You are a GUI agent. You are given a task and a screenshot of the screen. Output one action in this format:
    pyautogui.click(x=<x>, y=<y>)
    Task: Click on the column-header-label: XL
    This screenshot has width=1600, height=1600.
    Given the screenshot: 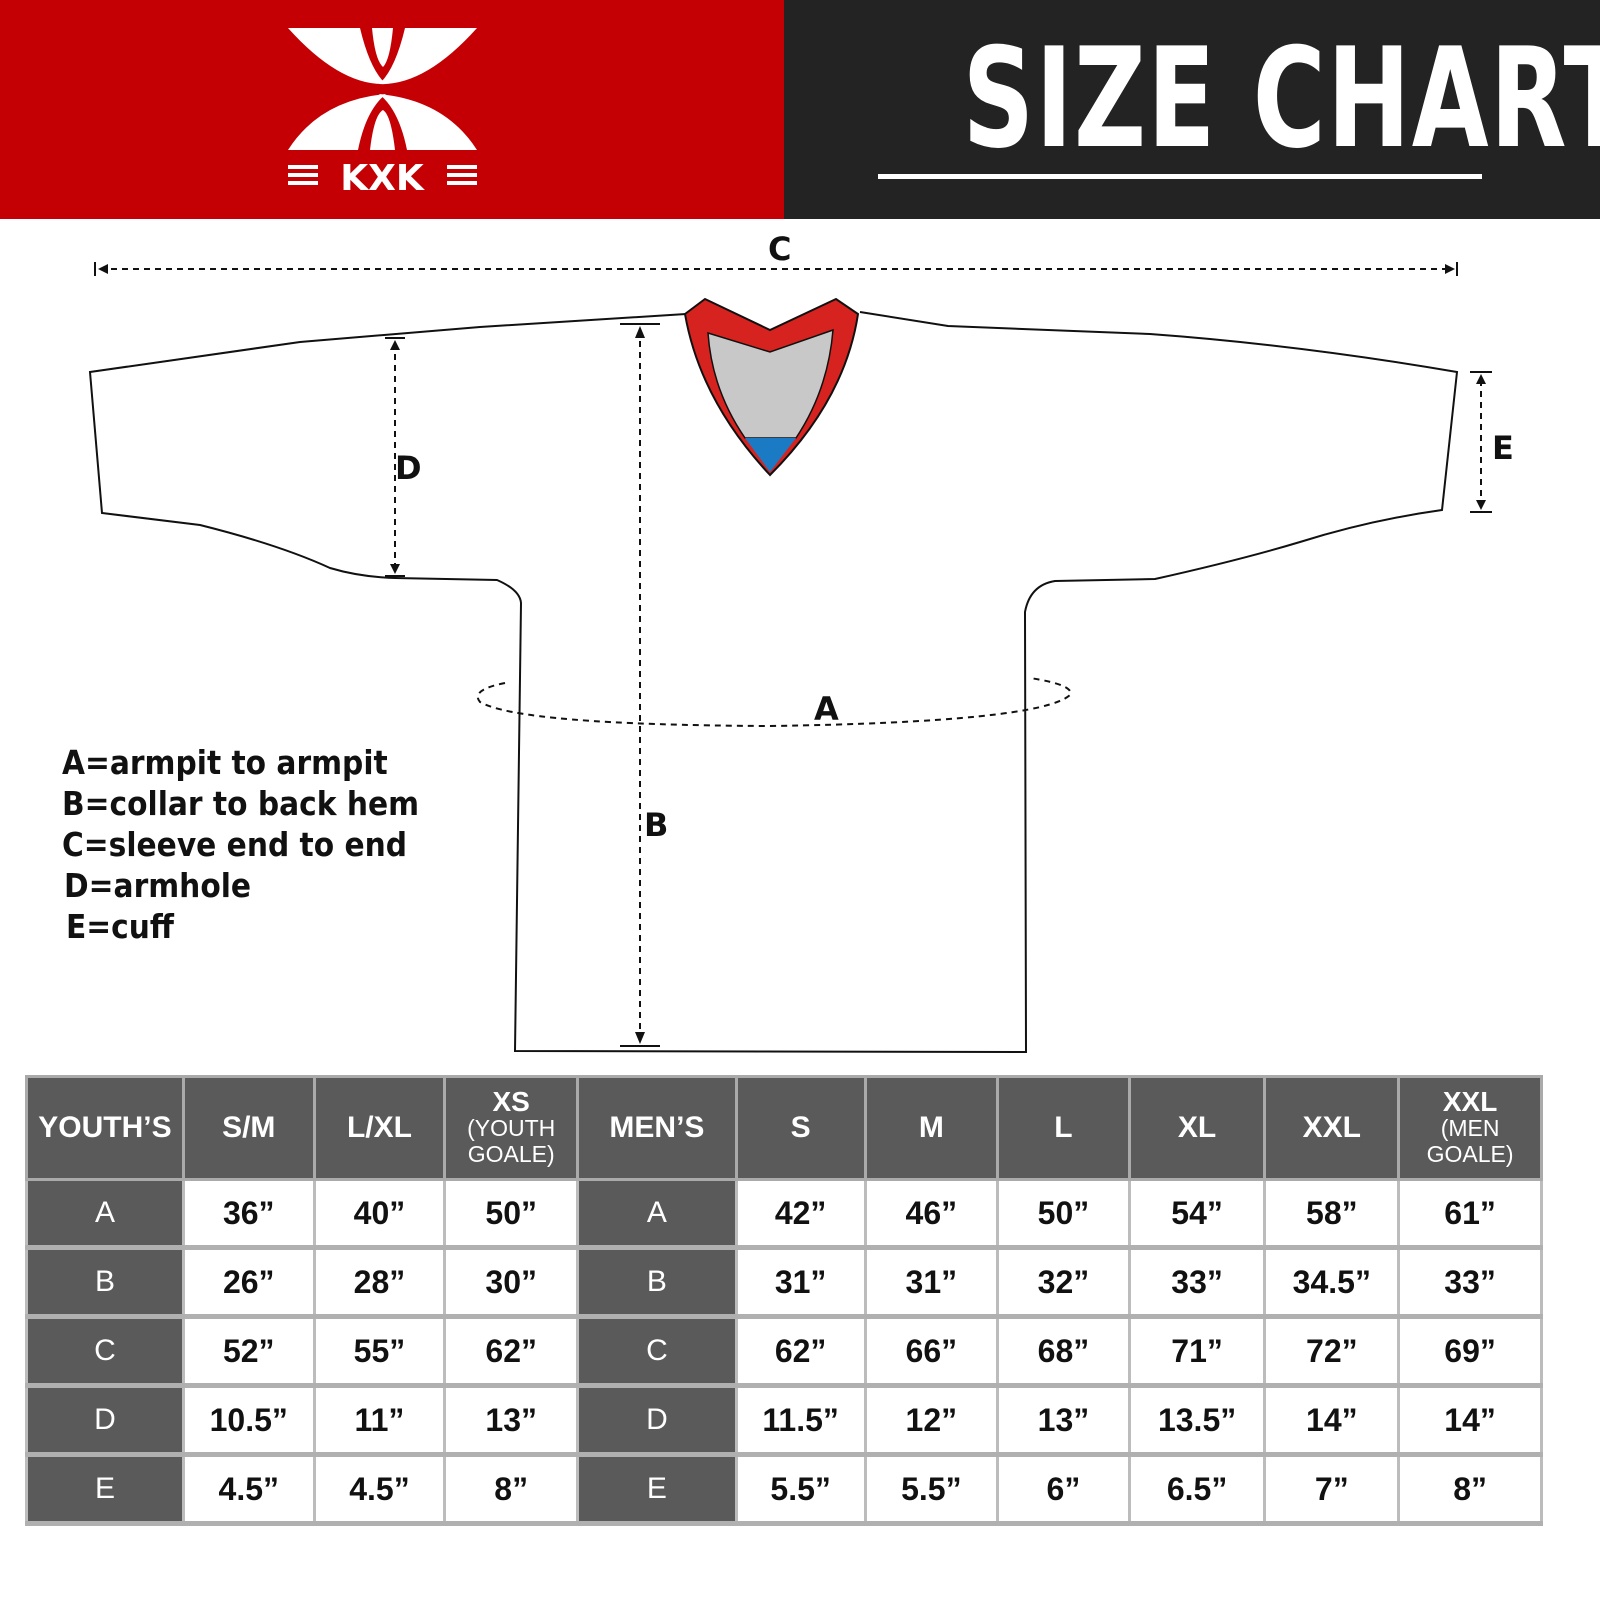 What is the action you would take?
    pyautogui.click(x=1197, y=1127)
    